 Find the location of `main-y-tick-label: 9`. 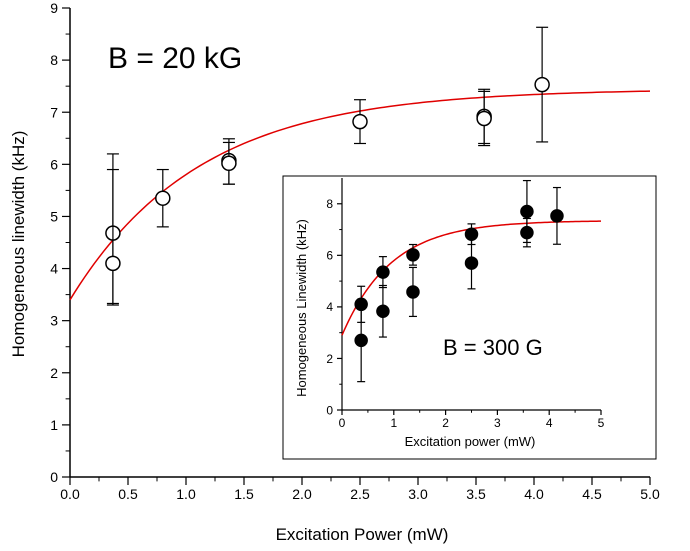

main-y-tick-label: 9 is located at coordinates (54, 8).